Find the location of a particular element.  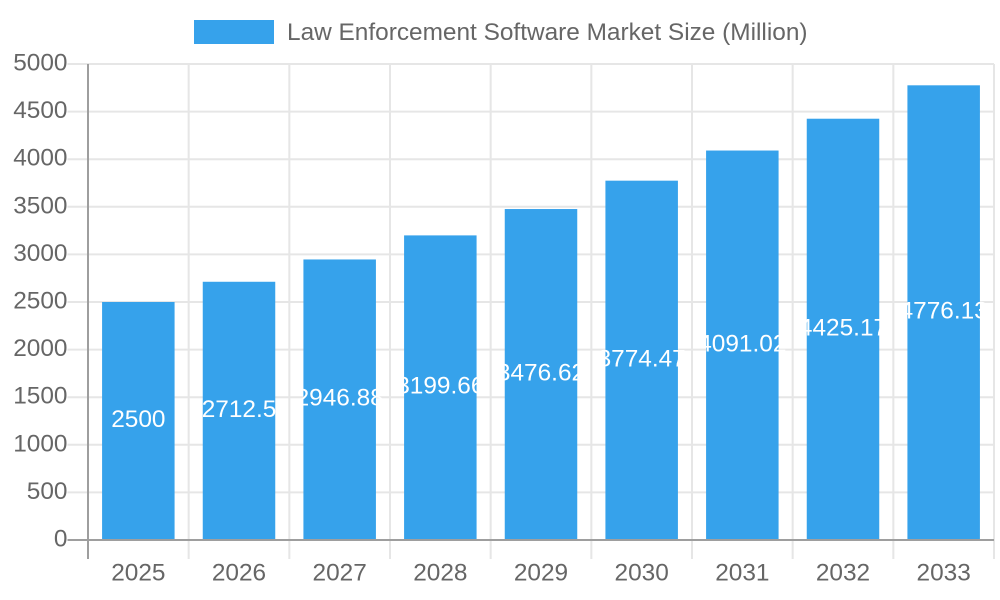

svg-text: 2712.5 is located at coordinates (239, 409).